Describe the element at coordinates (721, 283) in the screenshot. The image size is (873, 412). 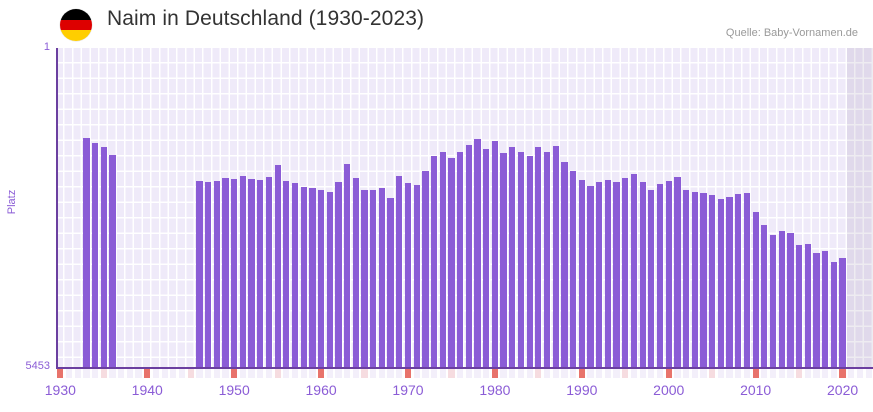
I see `bar-2006` at that location.